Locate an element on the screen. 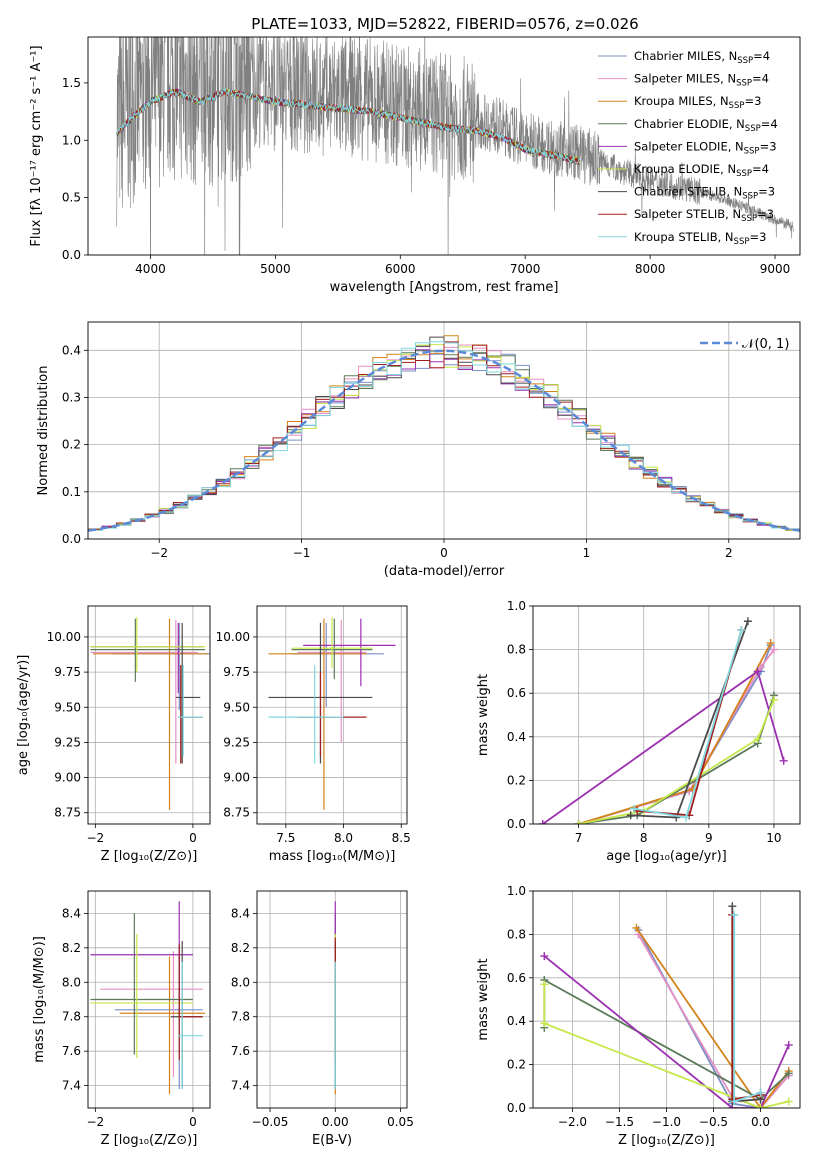 The image size is (819, 1170). legend-label: Salpeter ELODIE, NSSP=3 is located at coordinates (705, 147).